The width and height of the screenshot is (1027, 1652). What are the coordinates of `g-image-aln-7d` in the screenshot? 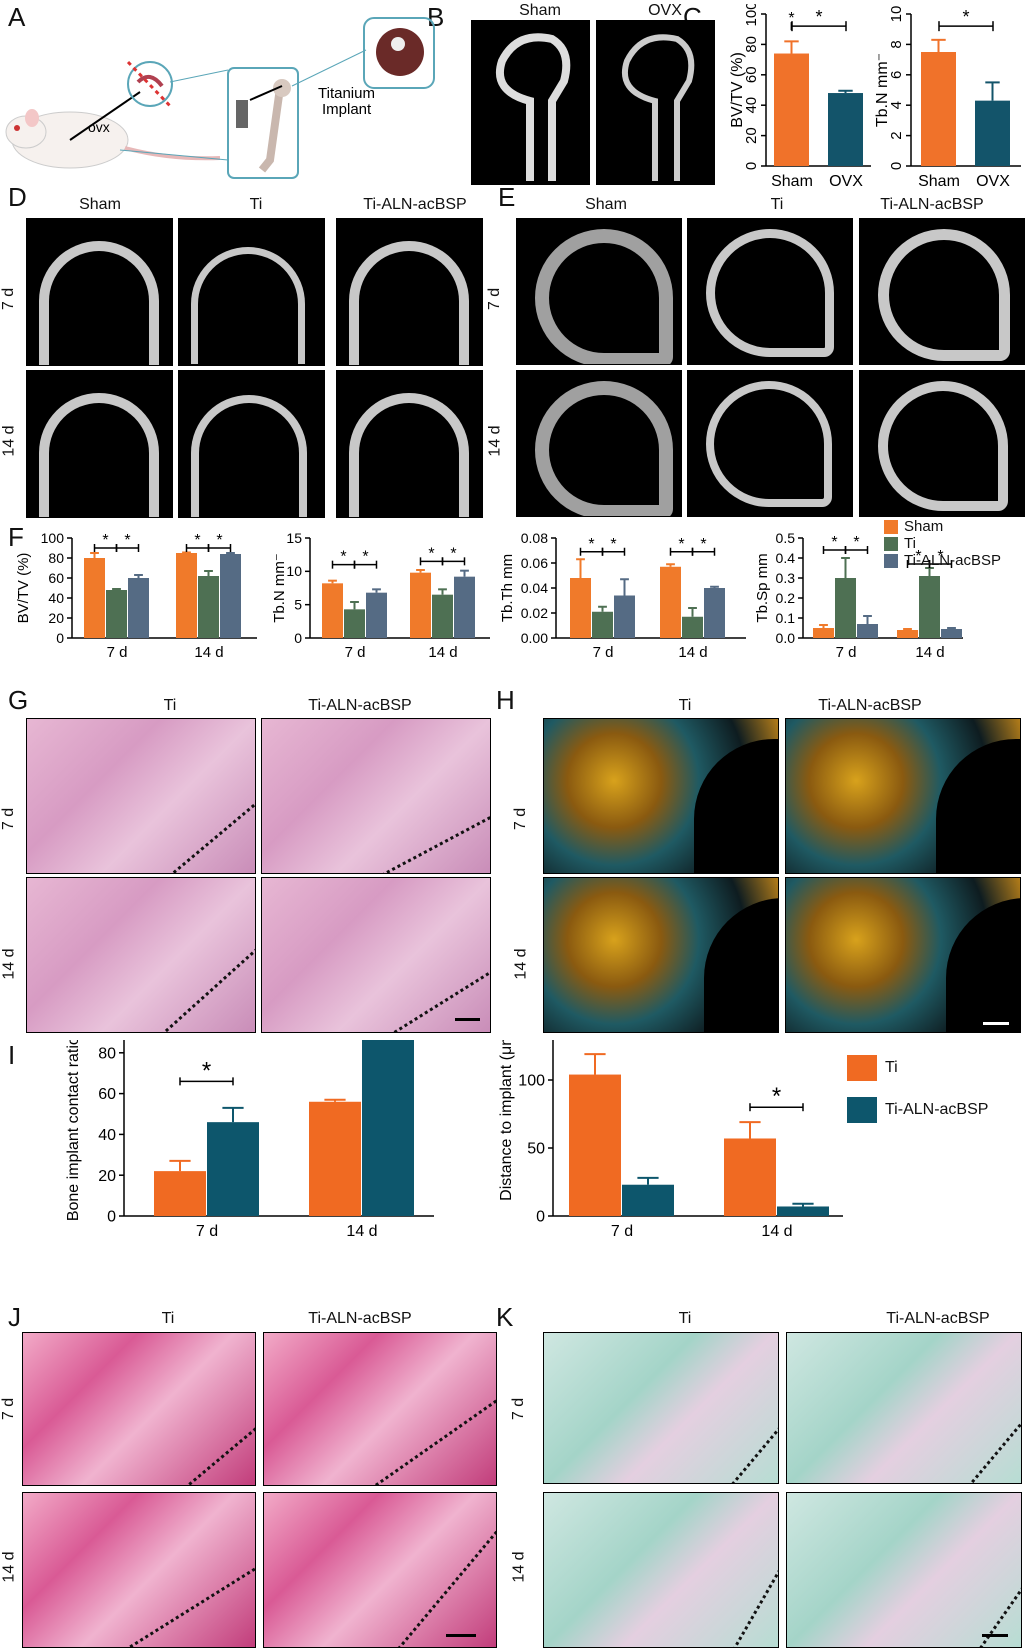 It's located at (376, 796).